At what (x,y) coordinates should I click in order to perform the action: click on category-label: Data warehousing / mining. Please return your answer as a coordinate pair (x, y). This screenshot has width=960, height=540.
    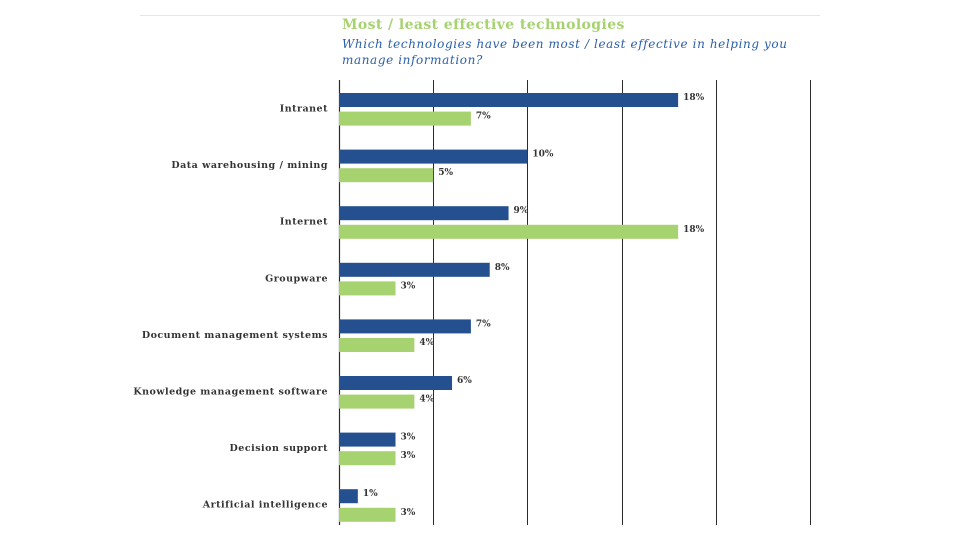
    Looking at the image, I should click on (249, 165).